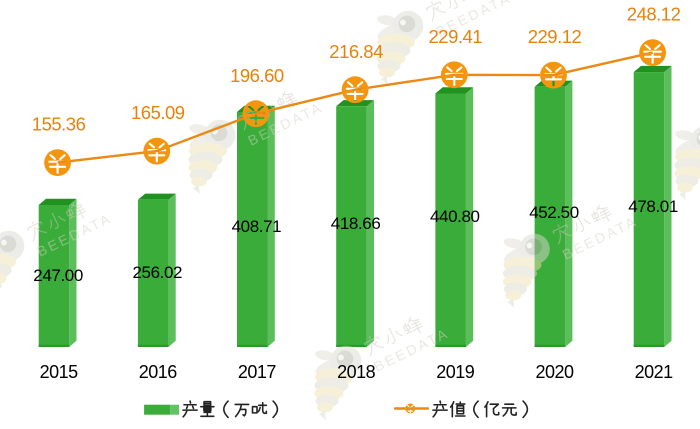  Describe the element at coordinates (554, 212) in the screenshot. I see `svg-text: 452.50` at that location.